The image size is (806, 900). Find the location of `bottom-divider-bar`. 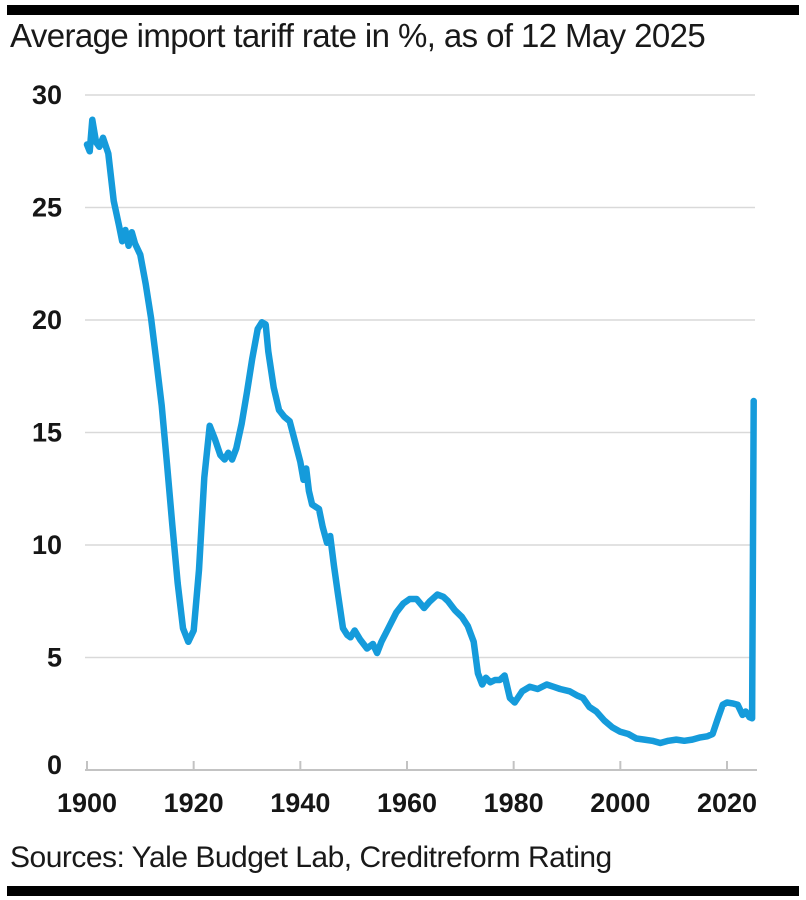

bottom-divider-bar is located at coordinates (403, 891).